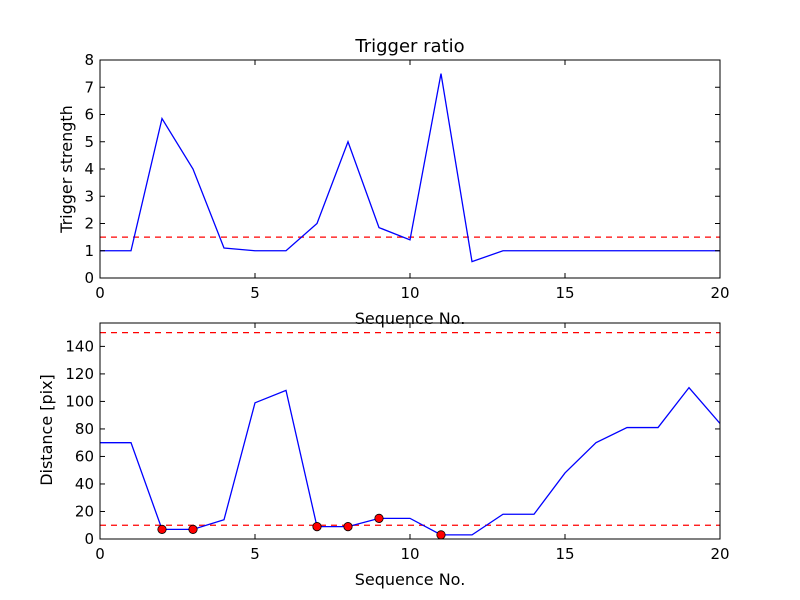 The height and width of the screenshot is (600, 800). I want to click on bottom-y-axis-label: Distance [pix], so click(46, 430).